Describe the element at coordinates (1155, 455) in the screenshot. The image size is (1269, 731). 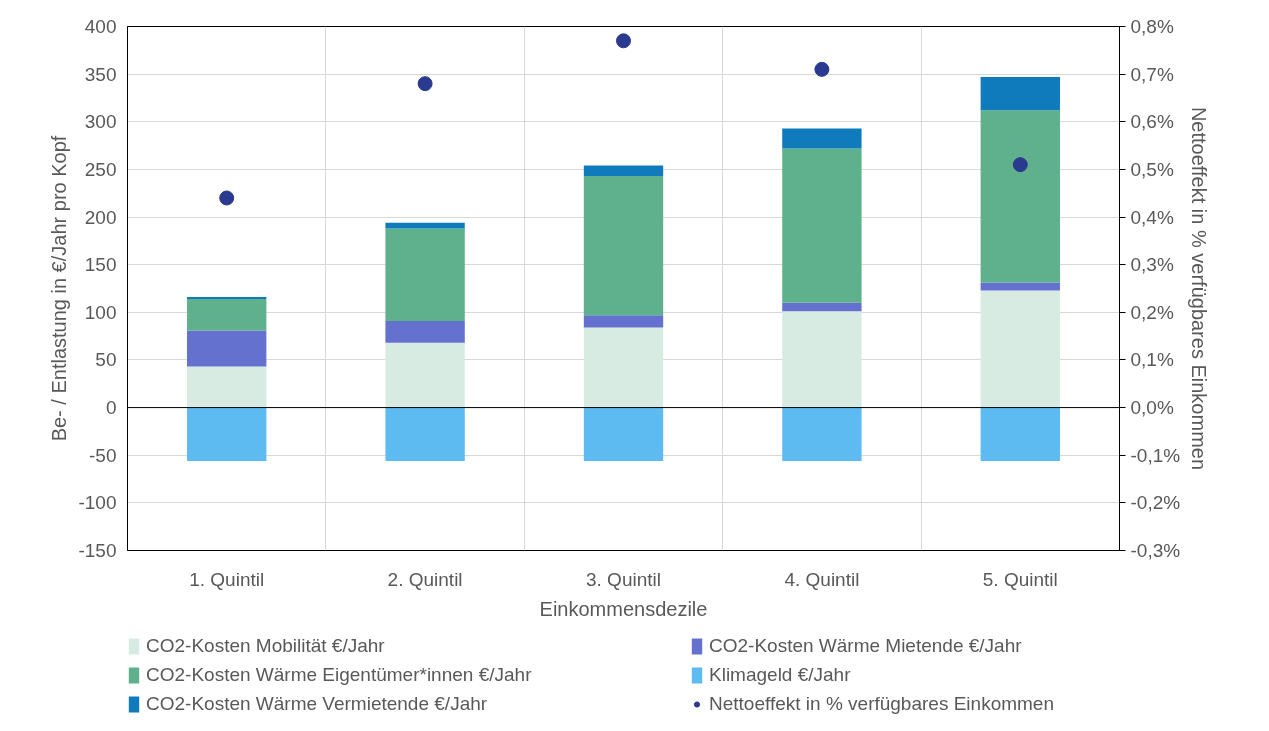
I see `y2-tick-label: -0,1%` at that location.